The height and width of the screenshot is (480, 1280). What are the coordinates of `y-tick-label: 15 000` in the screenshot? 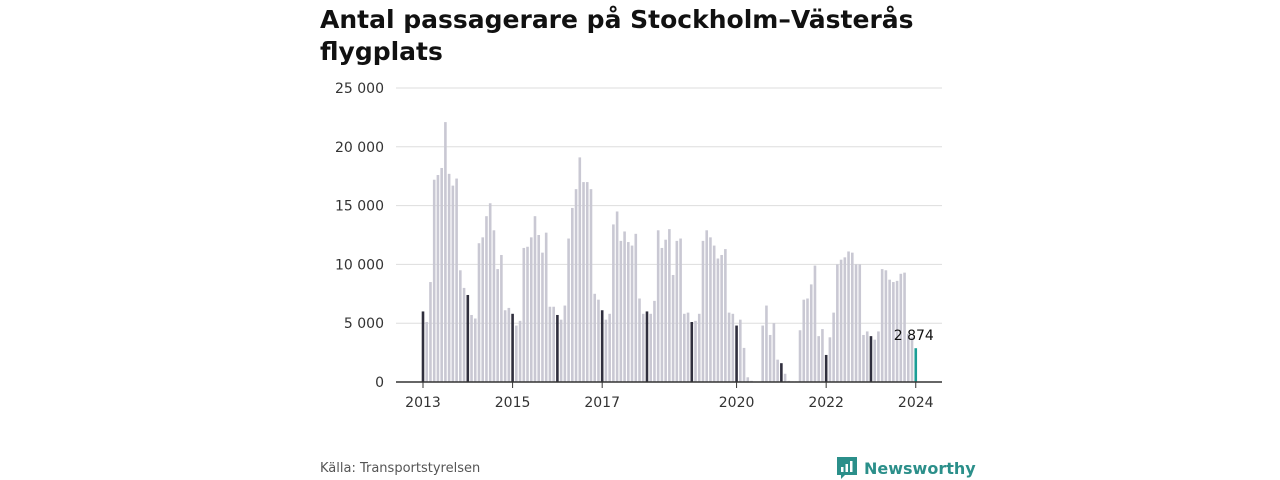 It's located at (359, 207).